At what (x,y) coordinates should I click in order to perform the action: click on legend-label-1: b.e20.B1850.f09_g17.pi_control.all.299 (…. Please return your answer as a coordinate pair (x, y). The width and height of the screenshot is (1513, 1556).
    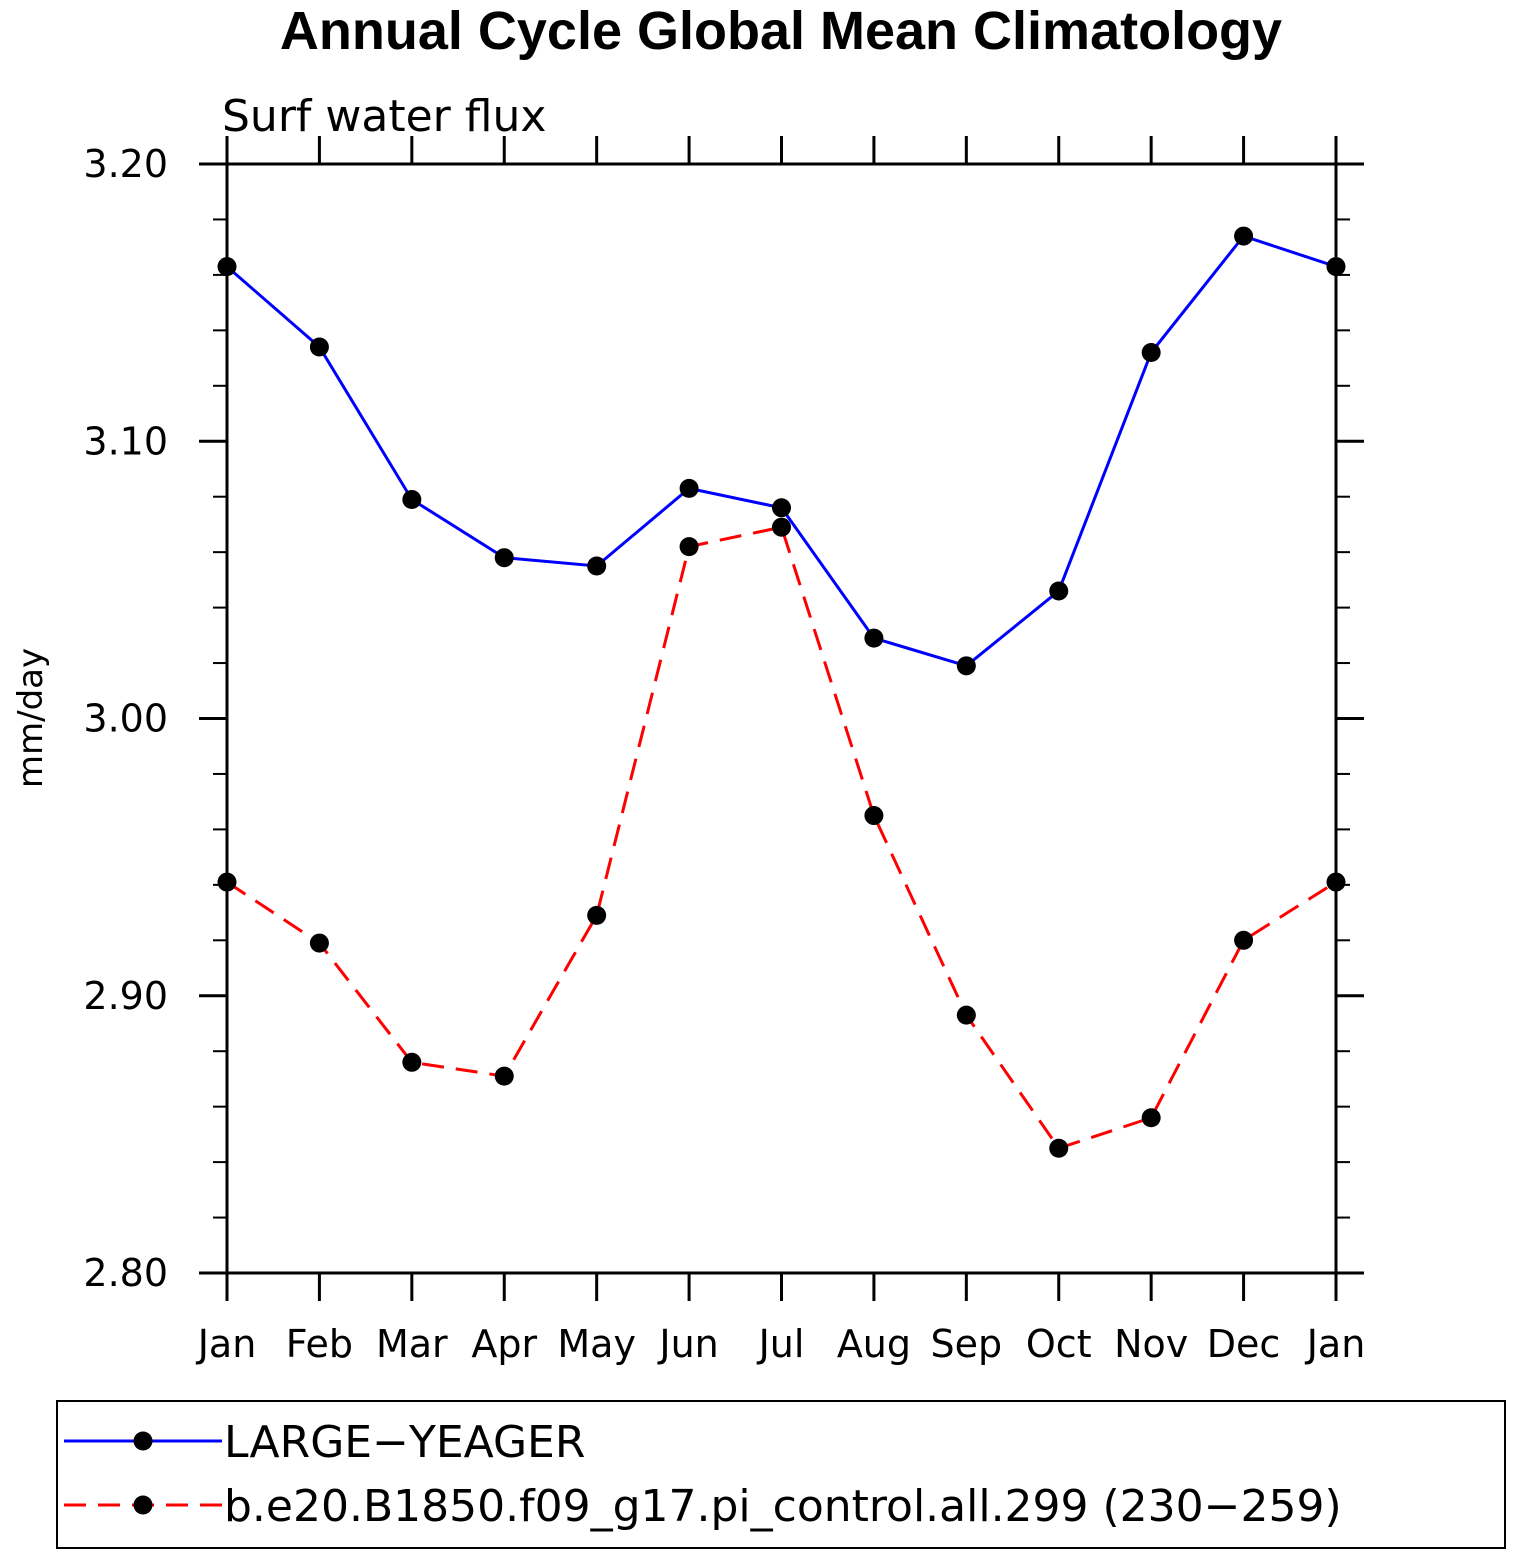
    Looking at the image, I should click on (783, 1506).